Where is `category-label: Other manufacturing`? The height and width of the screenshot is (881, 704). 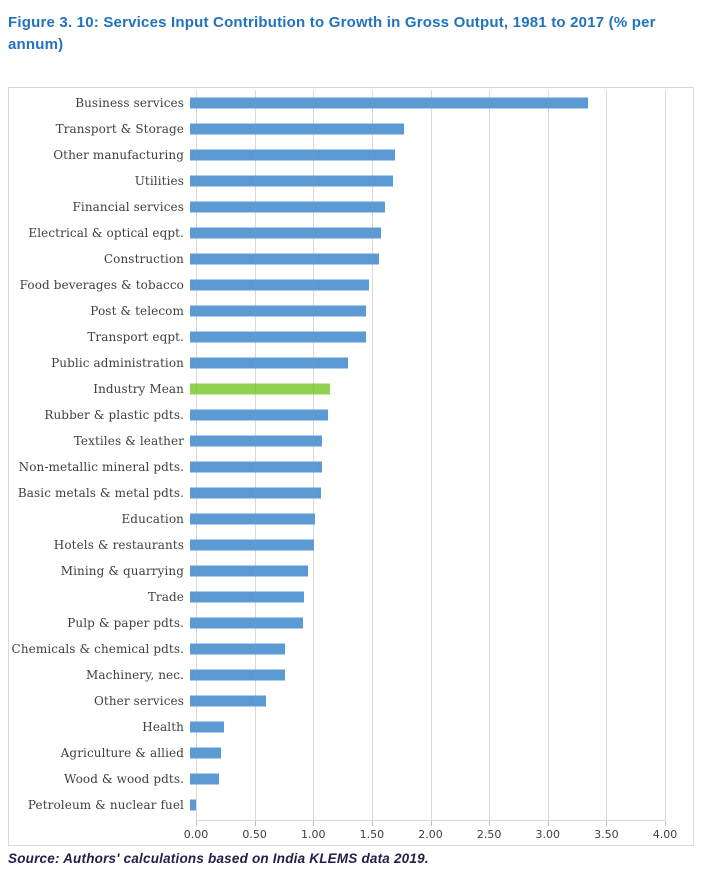
category-label: Other manufacturing is located at coordinates (118, 155).